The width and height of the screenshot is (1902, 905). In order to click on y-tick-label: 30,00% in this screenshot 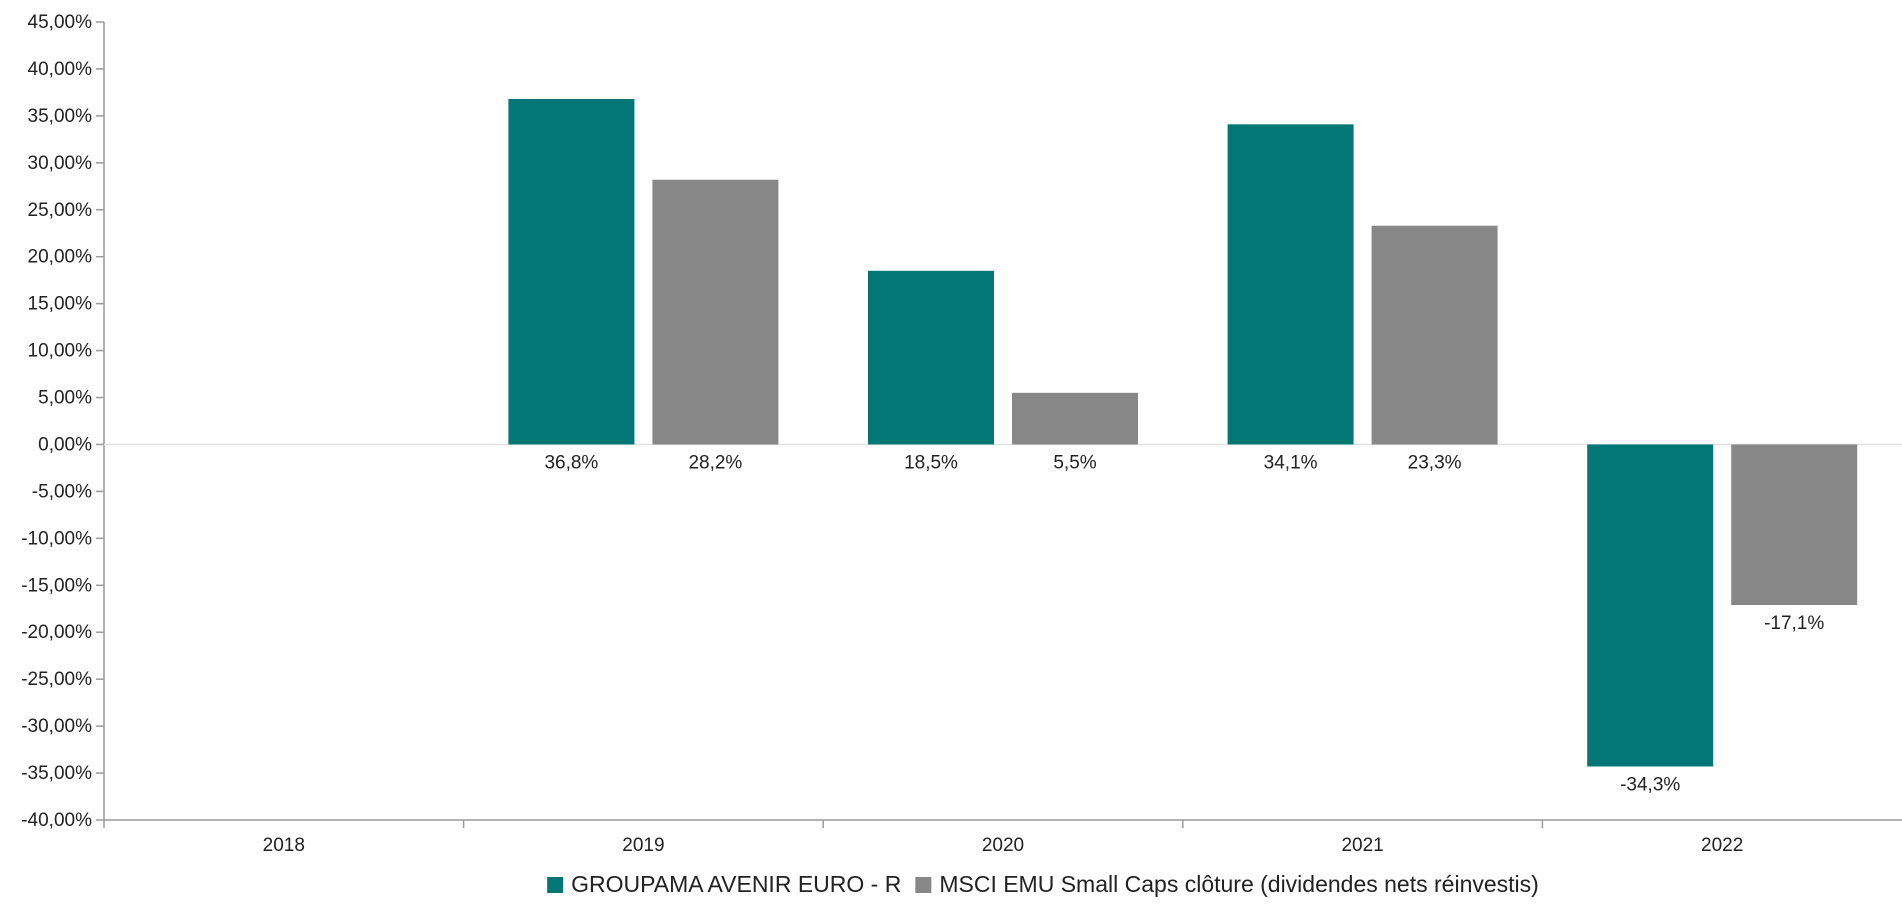, I will do `click(60, 163)`.